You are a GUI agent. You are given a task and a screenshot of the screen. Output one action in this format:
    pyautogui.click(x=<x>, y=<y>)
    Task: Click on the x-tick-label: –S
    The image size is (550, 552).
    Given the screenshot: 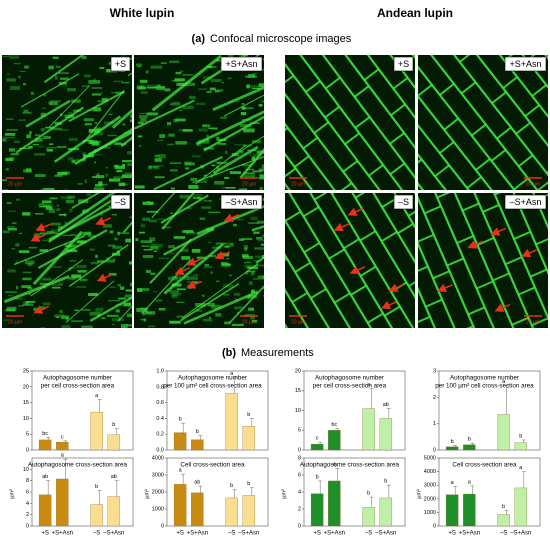 What is the action you would take?
    pyautogui.click(x=96, y=534)
    